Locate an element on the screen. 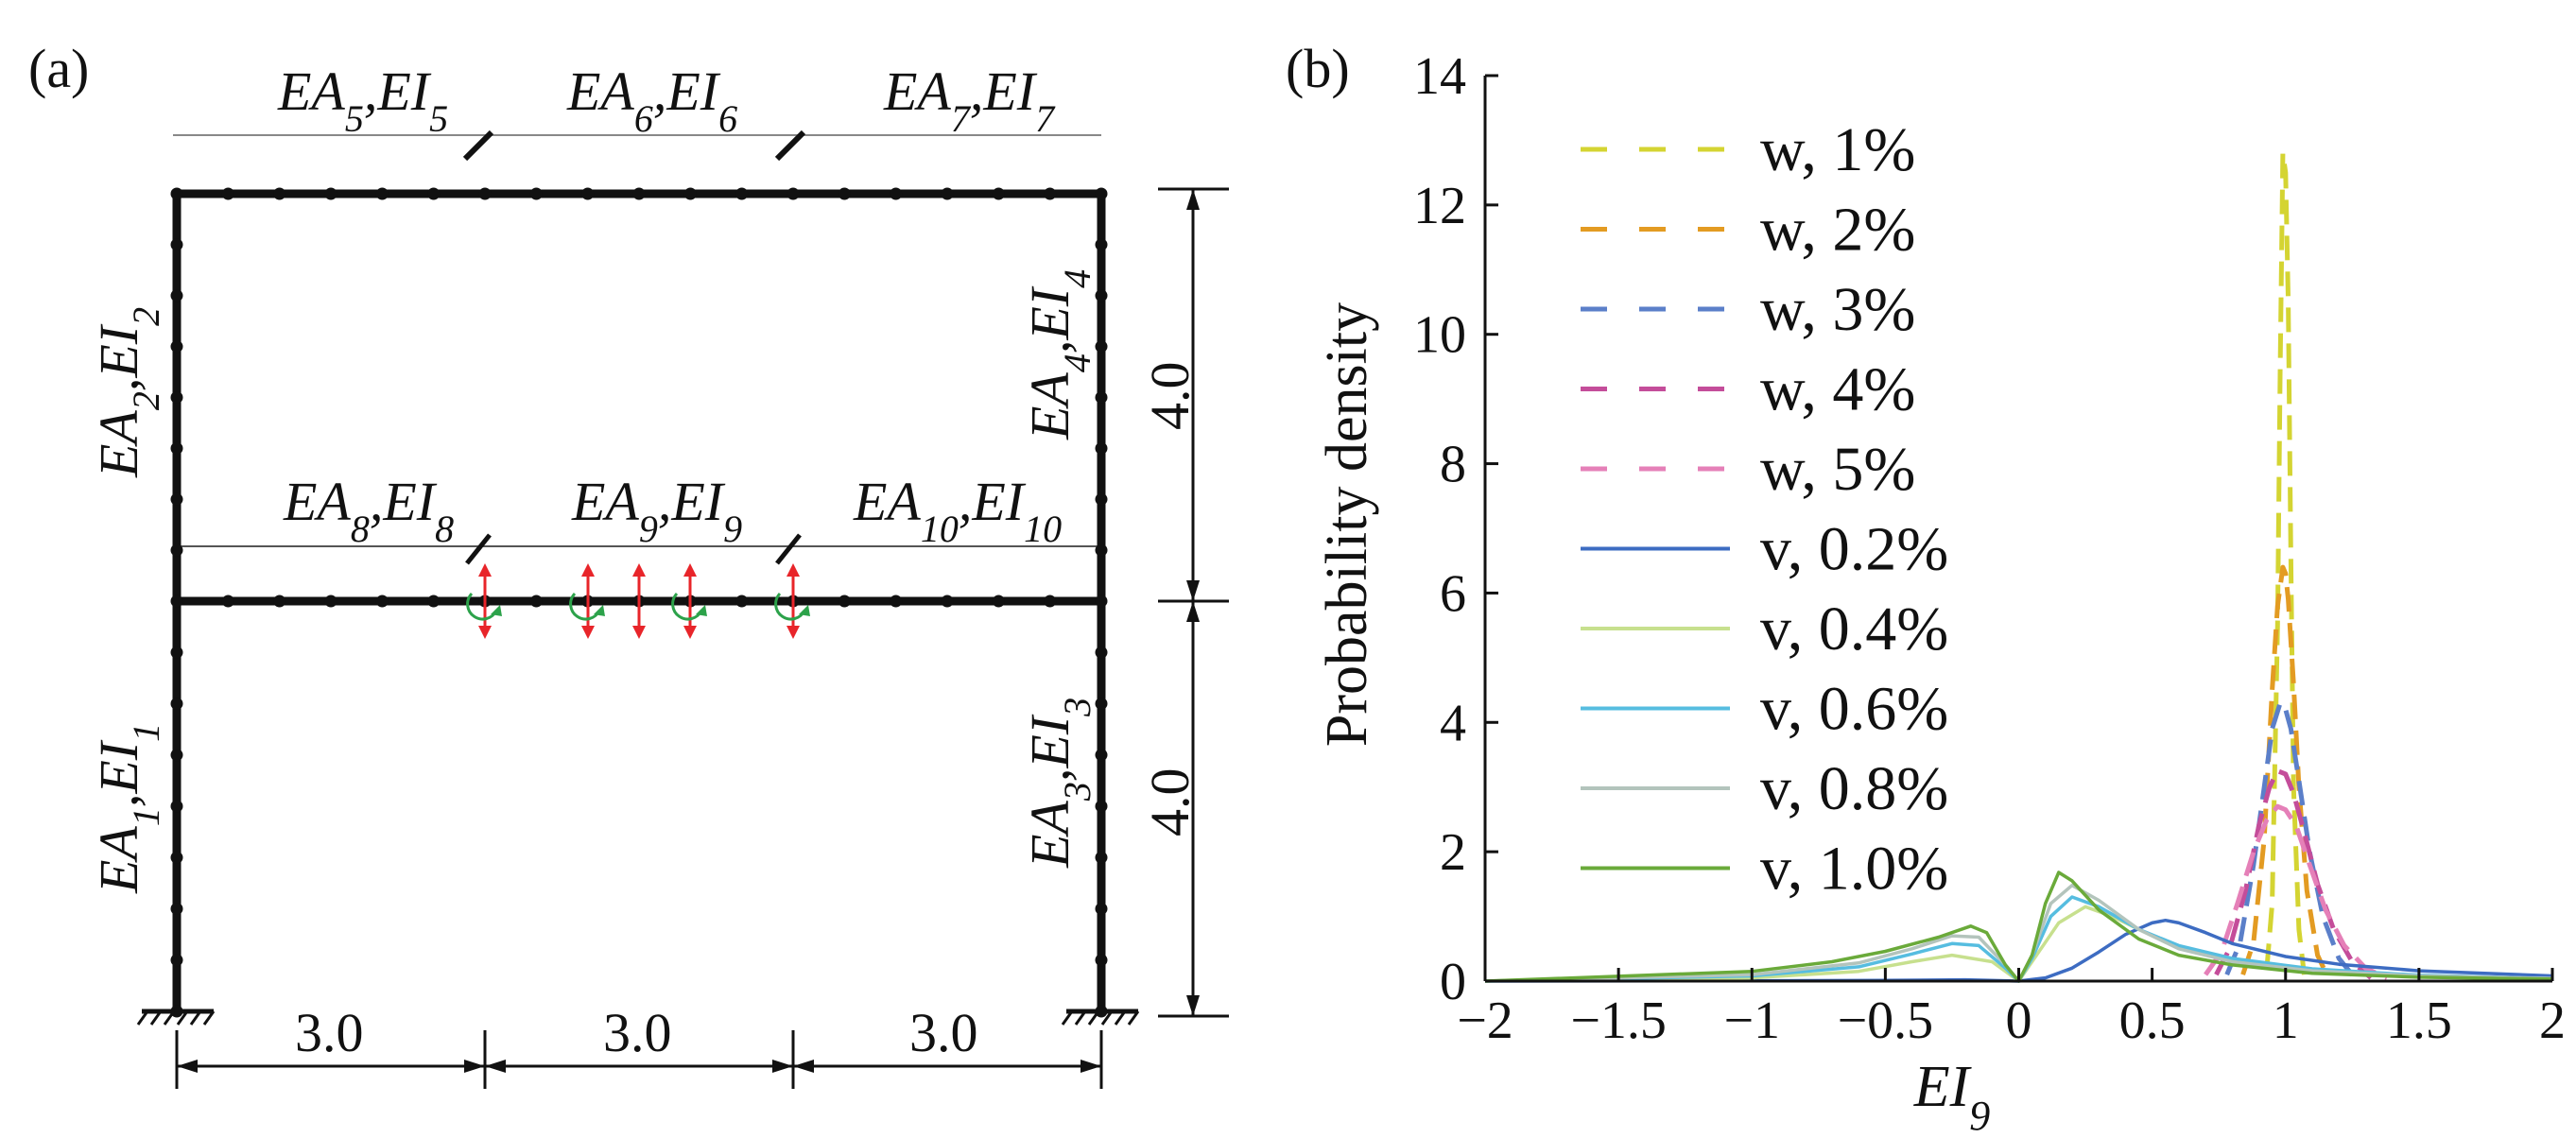 The width and height of the screenshot is (2576, 1138). legend-item-5: v, 0.2% is located at coordinates (1764, 549).